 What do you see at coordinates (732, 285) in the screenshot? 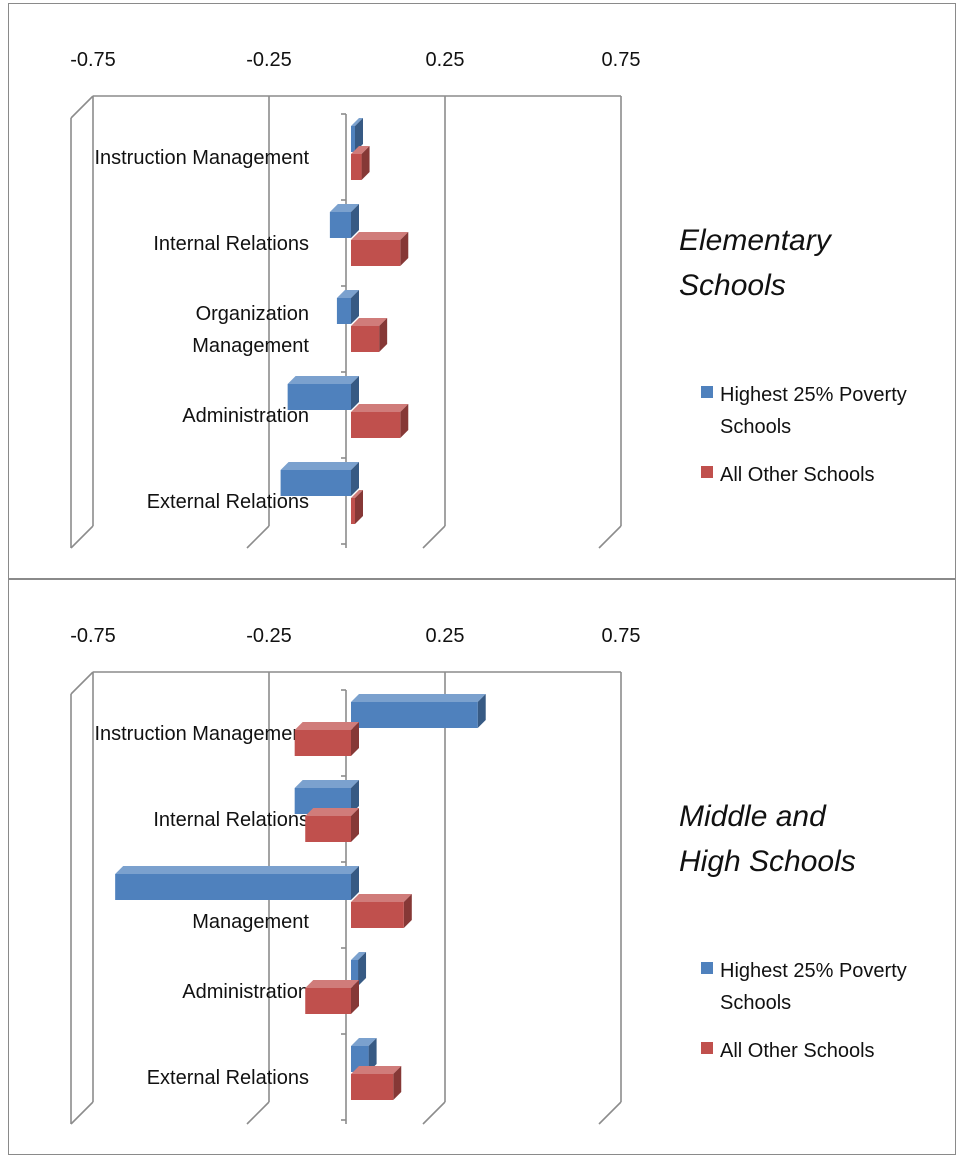
I see `chart-title: Schools` at bounding box center [732, 285].